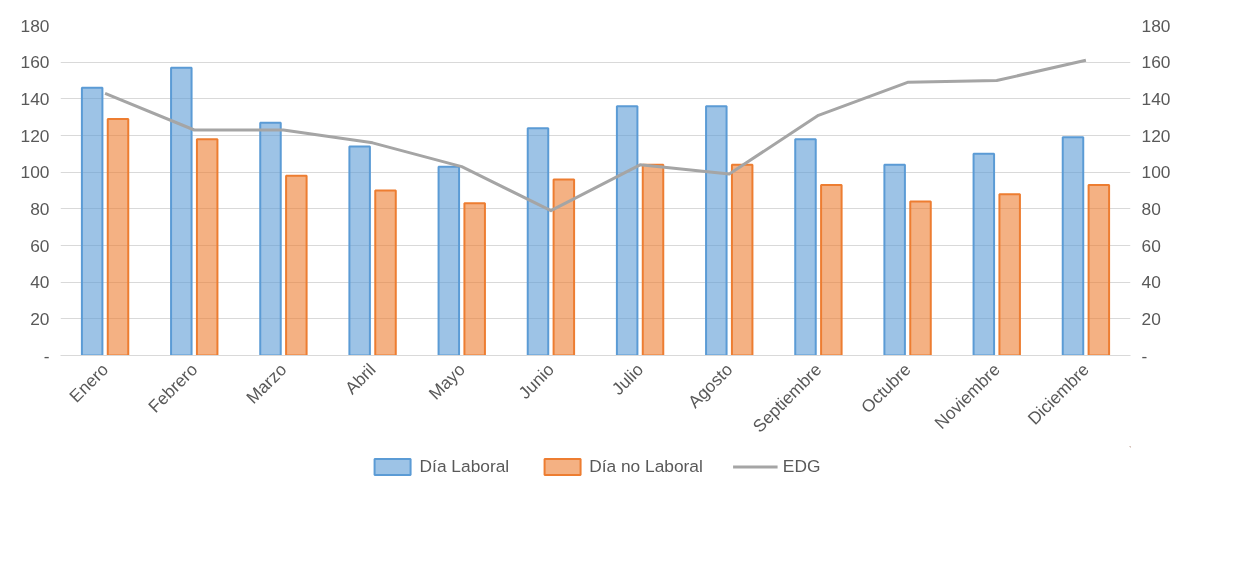 The height and width of the screenshot is (578, 1238). Describe the element at coordinates (1156, 172) in the screenshot. I see `y2-tick-label: 100` at that location.